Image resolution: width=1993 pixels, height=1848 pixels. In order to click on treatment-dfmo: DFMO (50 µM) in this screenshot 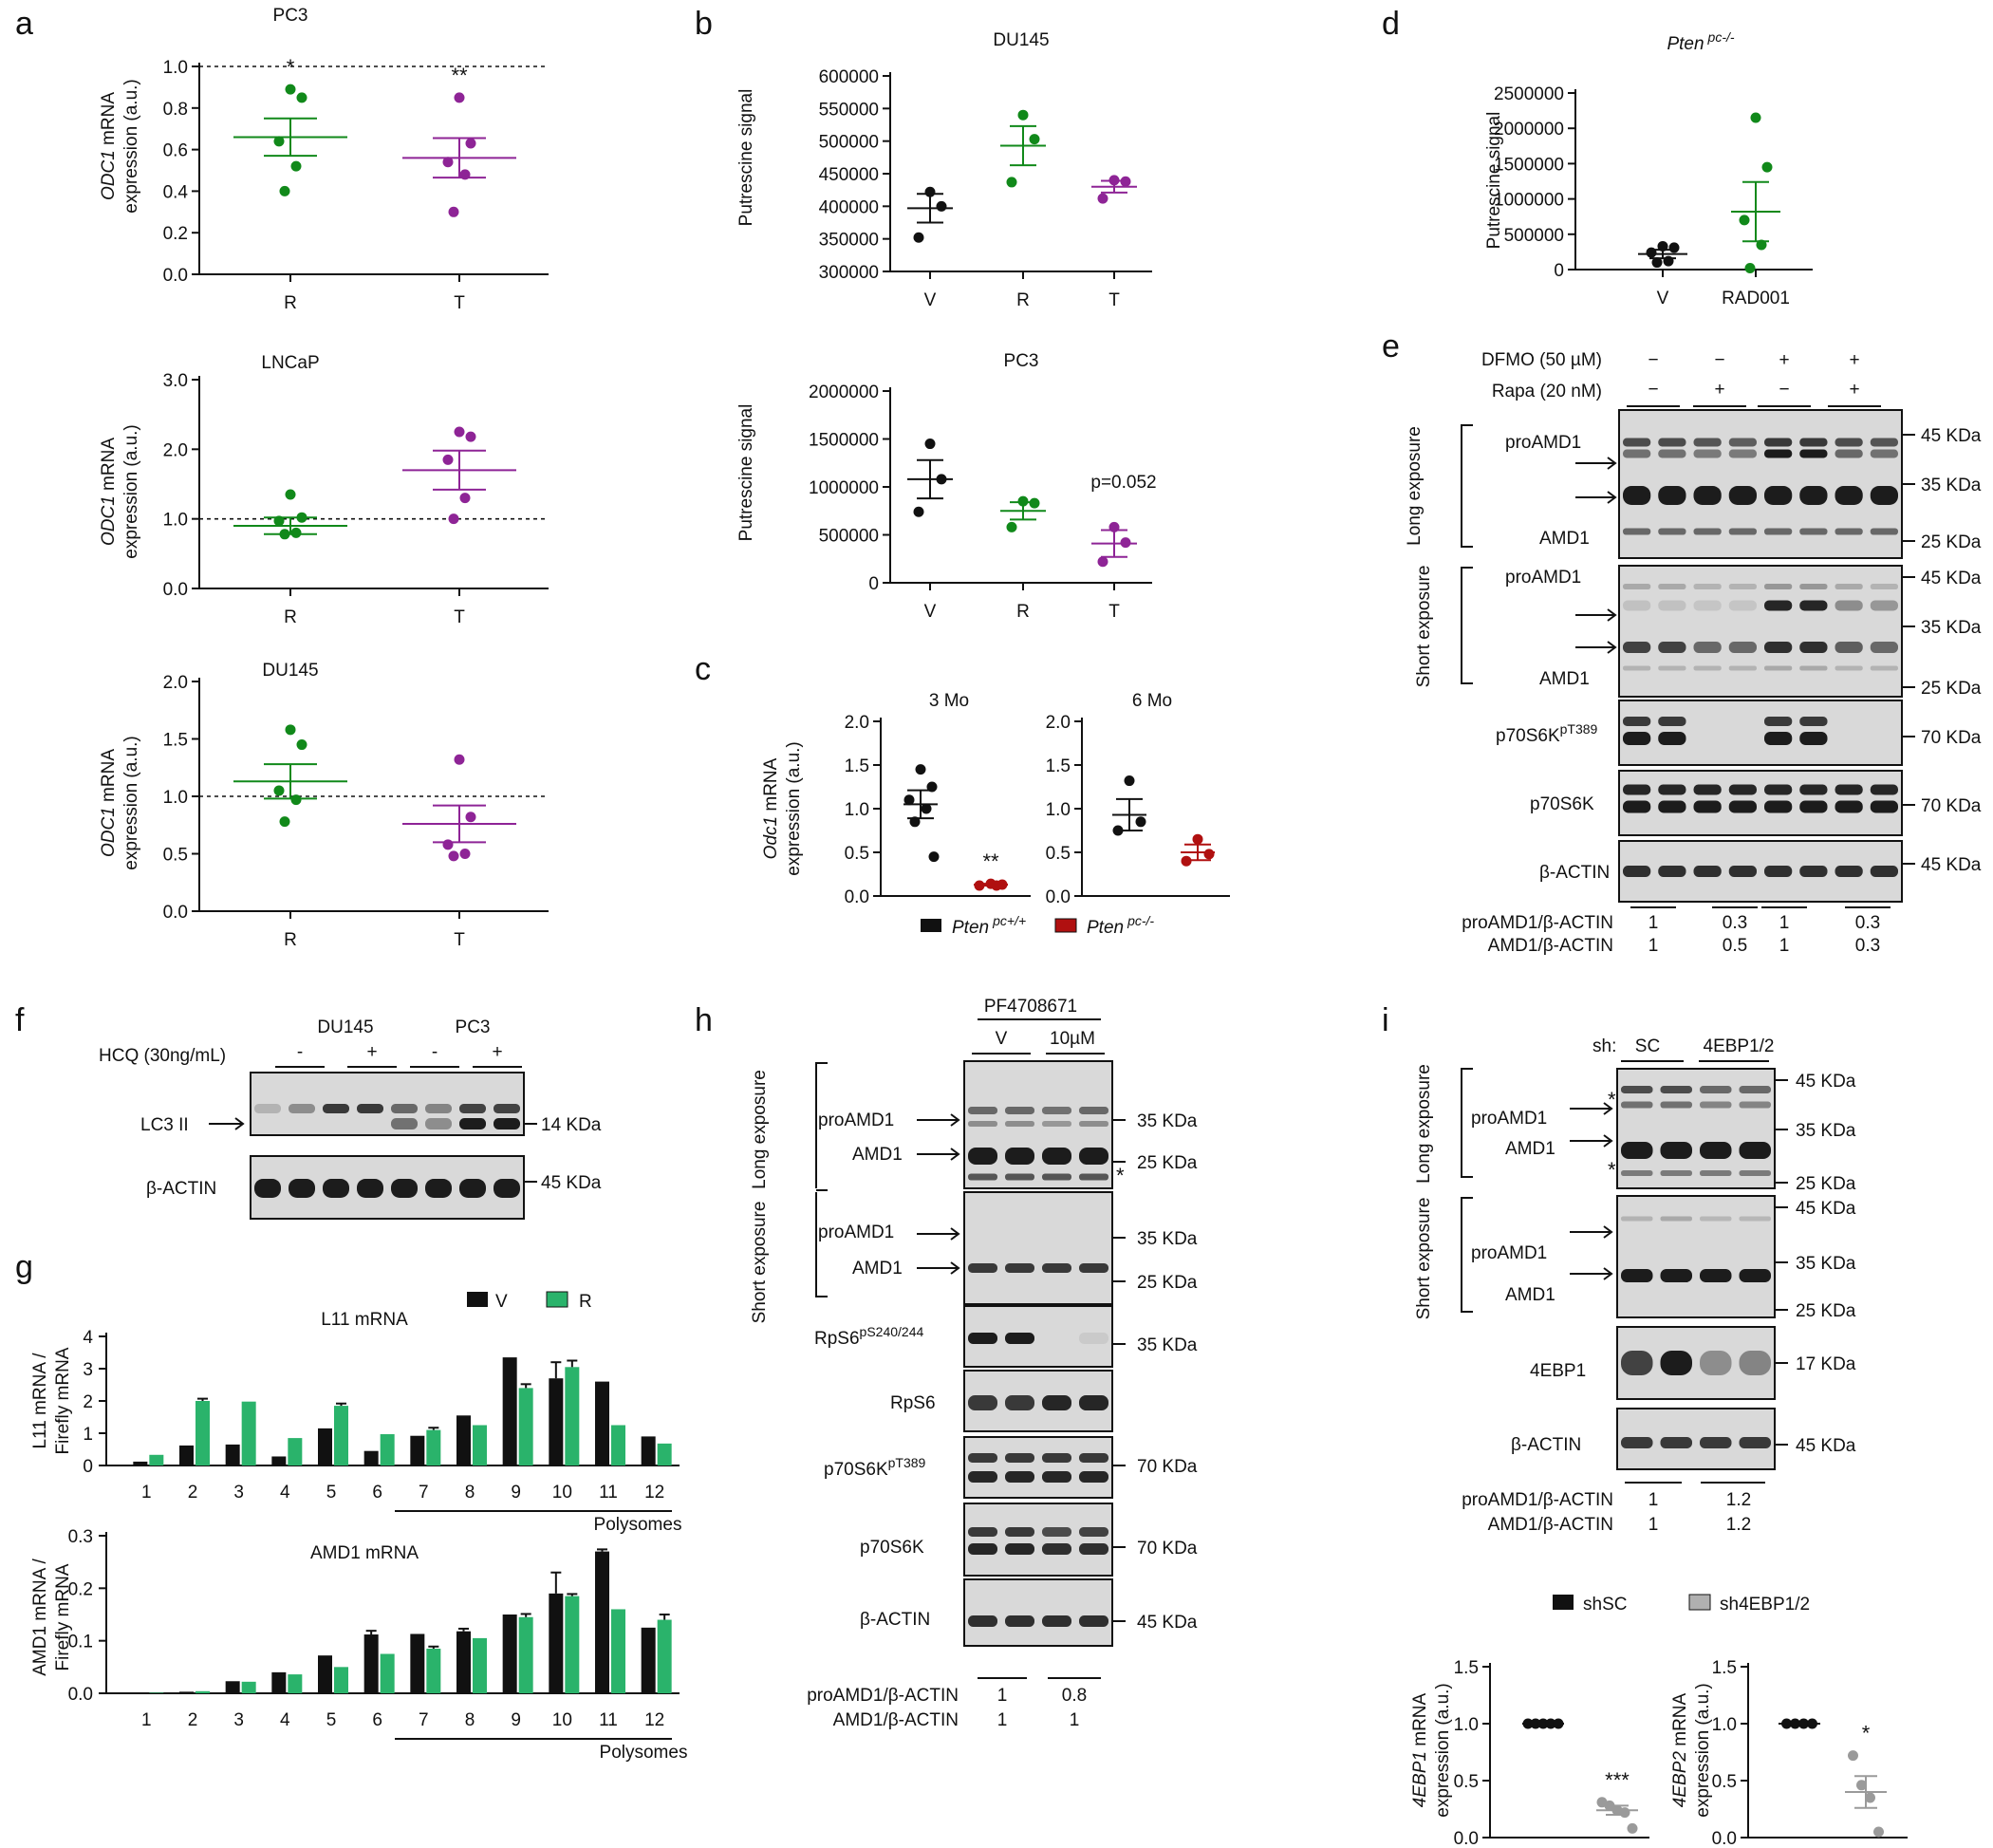, I will do `click(1541, 360)`.